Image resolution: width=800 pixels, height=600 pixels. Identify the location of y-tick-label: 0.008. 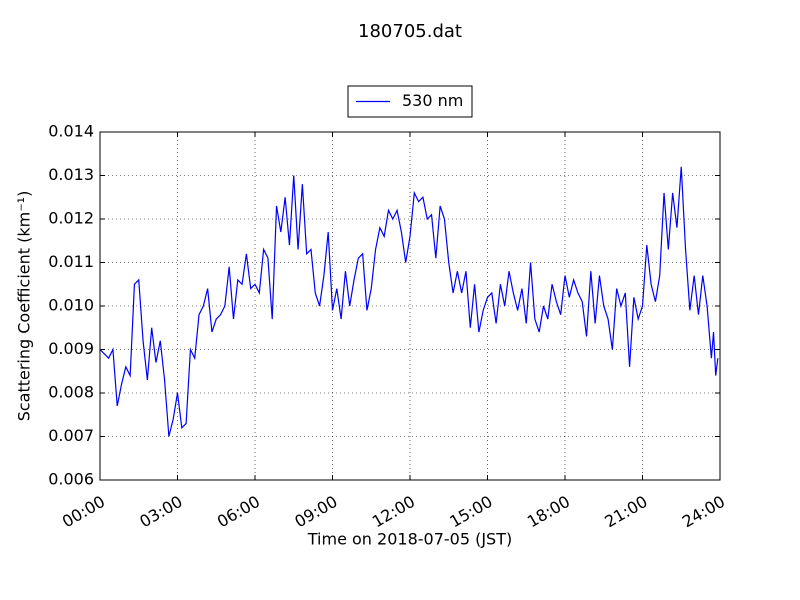
(71, 392).